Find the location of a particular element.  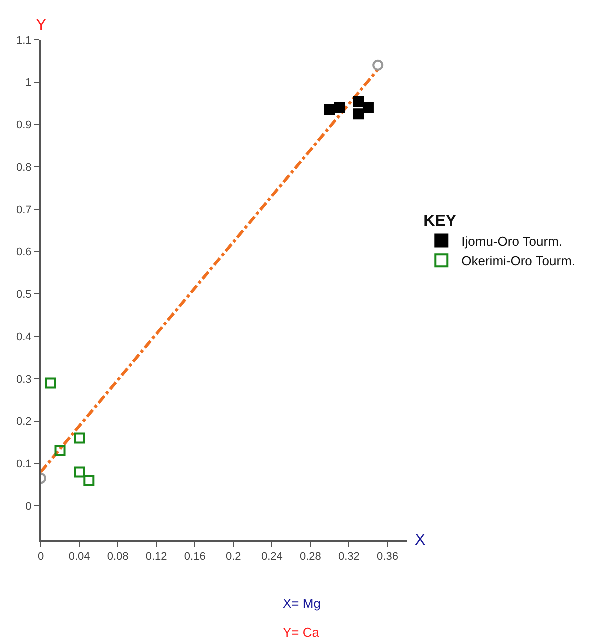

x-tick-label: 0.08 is located at coordinates (118, 557).